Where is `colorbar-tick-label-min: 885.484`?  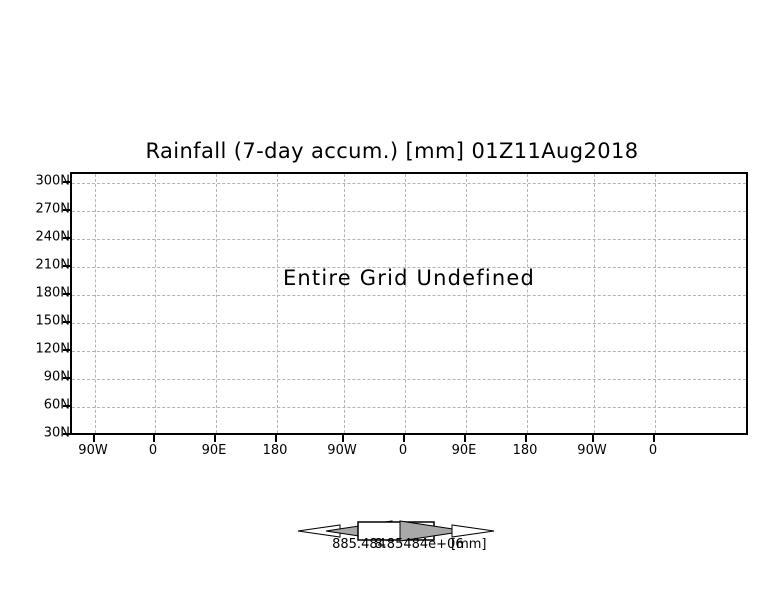
colorbar-tick-label-min: 885.484 is located at coordinates (359, 544).